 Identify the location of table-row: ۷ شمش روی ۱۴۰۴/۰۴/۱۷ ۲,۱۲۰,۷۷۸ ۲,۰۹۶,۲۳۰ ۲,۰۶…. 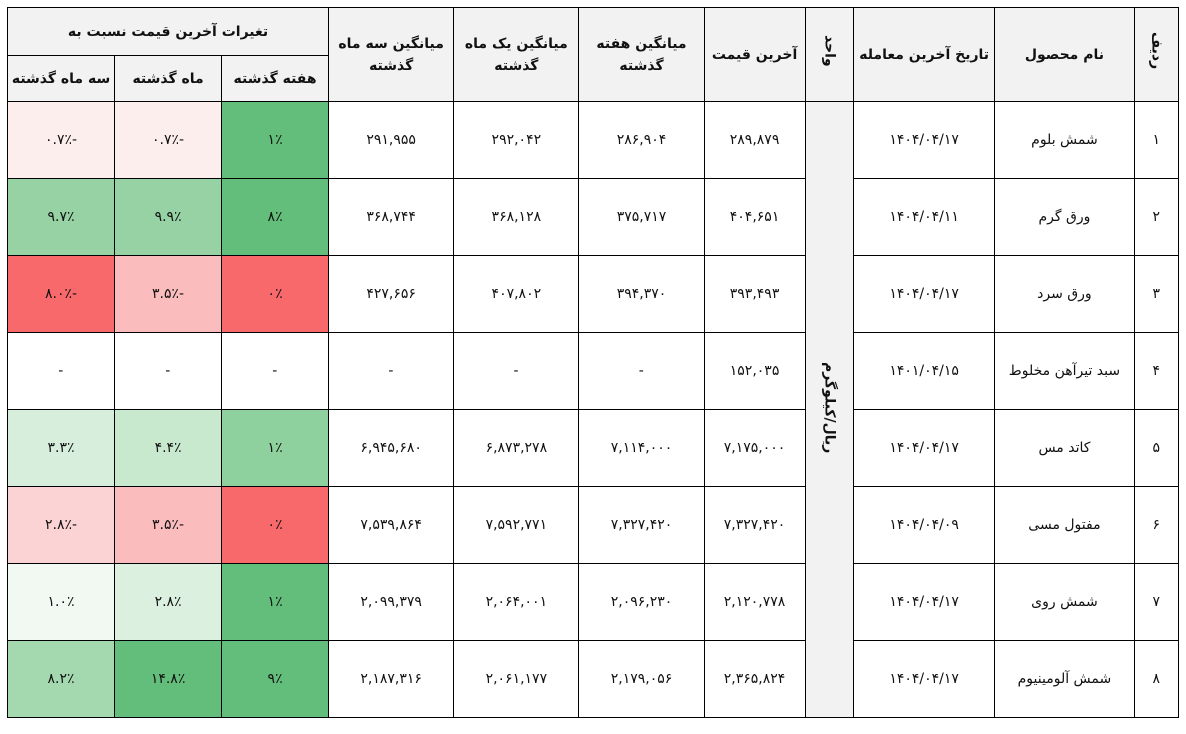
(593, 602).